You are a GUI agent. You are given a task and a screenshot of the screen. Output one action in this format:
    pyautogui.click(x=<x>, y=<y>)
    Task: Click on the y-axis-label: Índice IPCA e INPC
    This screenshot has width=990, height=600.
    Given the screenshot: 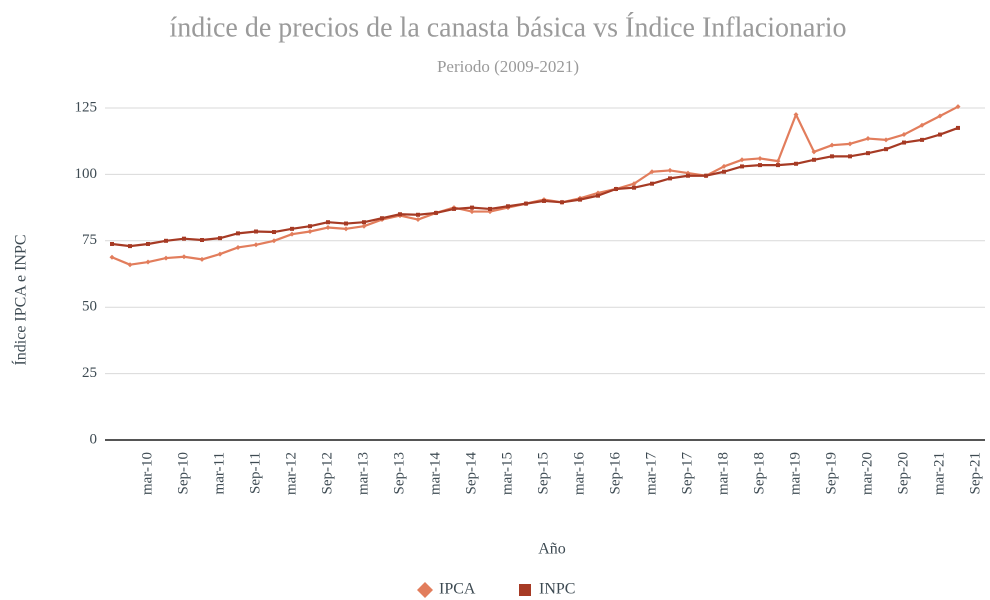 What is the action you would take?
    pyautogui.click(x=20, y=299)
    